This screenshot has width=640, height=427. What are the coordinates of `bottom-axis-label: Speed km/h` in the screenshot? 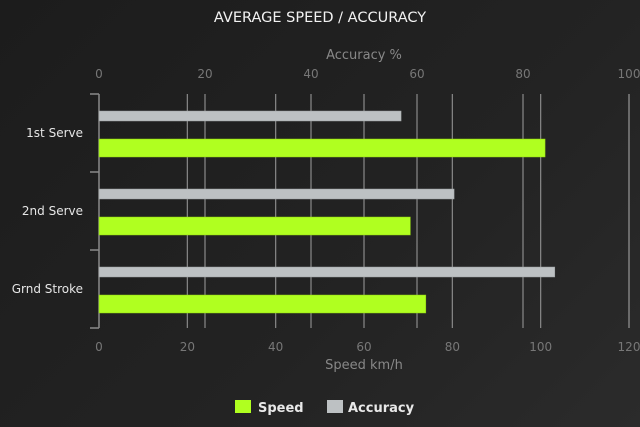 It's located at (364, 365).